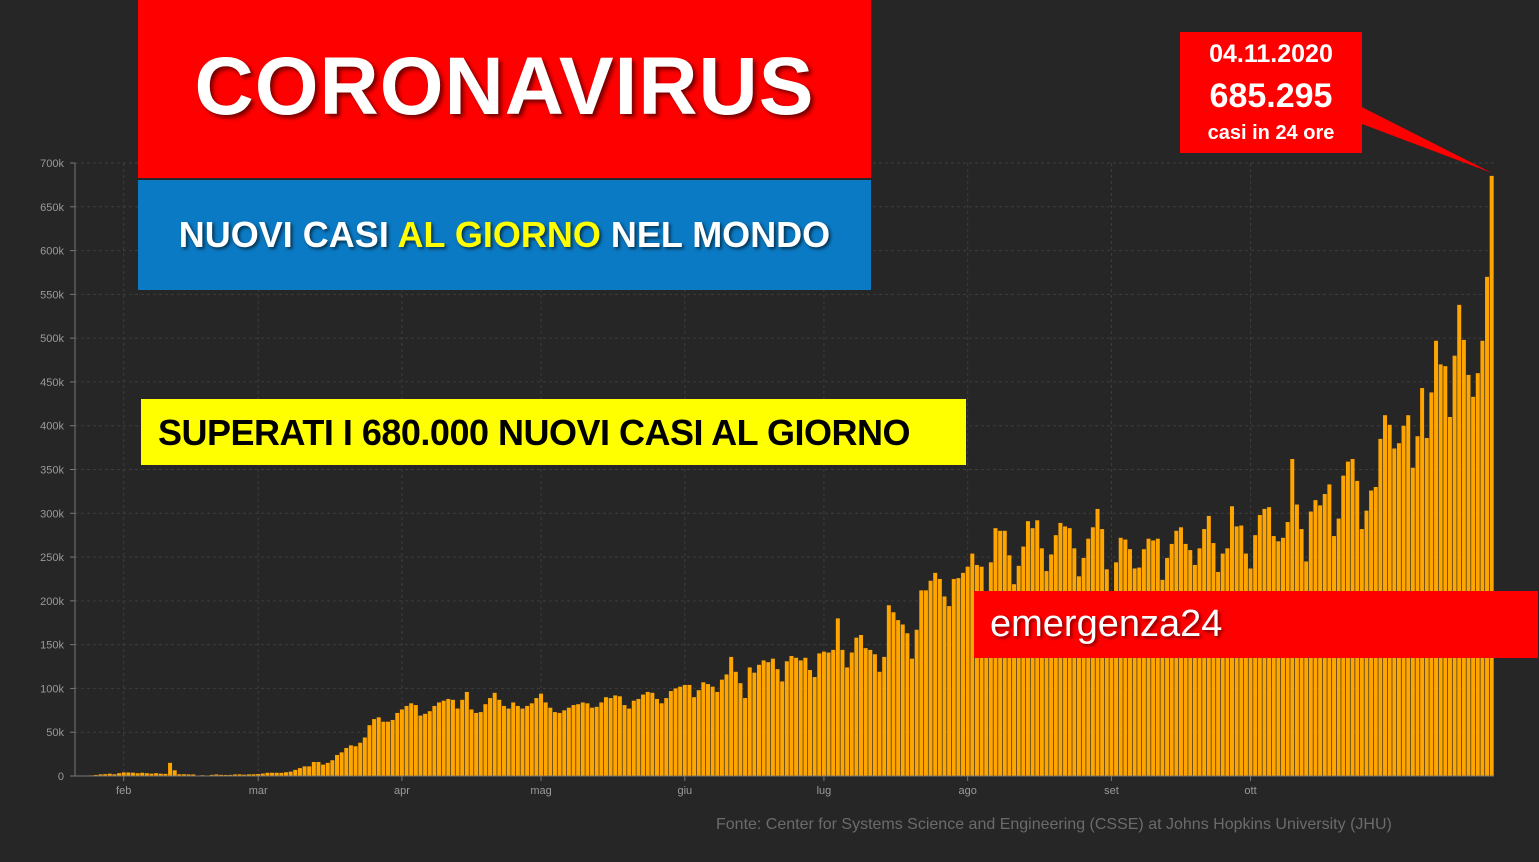 This screenshot has width=1539, height=862. Describe the element at coordinates (534, 432) in the screenshot. I see `headline-text: SUPERATI I 680.000 NUOVI CASI AL GIORNO` at that location.